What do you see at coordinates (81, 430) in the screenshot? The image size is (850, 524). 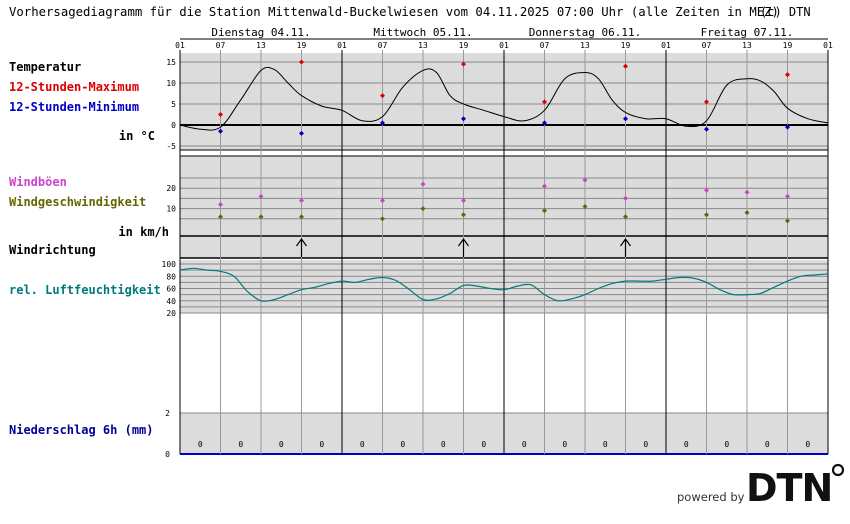 I see `label-precip: Niederschlag 6h (mm)` at bounding box center [81, 430].